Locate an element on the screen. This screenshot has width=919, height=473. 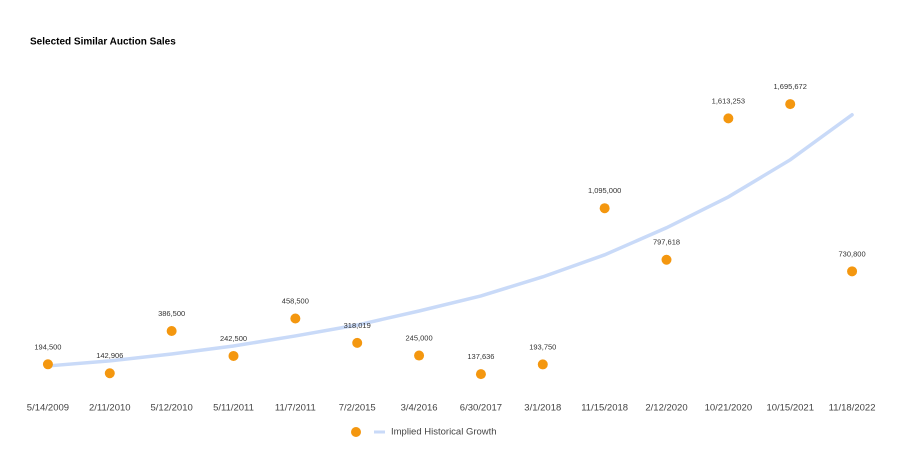
x-tick-label: 10/15/2021 is located at coordinates (790, 408).